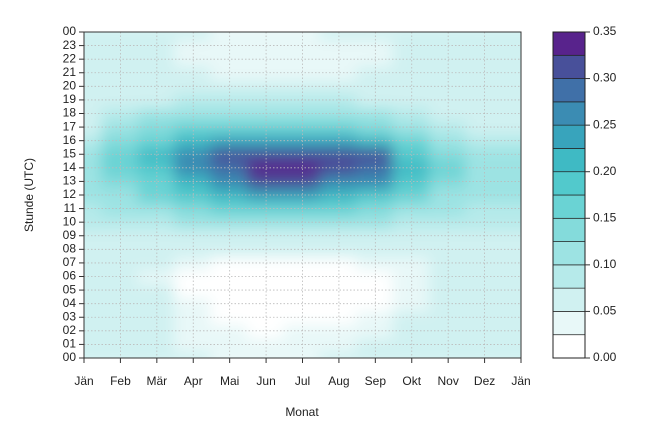 The height and width of the screenshot is (432, 650). What do you see at coordinates (605, 31) in the screenshot?
I see `colorbar-tick-label: 0.35` at bounding box center [605, 31].